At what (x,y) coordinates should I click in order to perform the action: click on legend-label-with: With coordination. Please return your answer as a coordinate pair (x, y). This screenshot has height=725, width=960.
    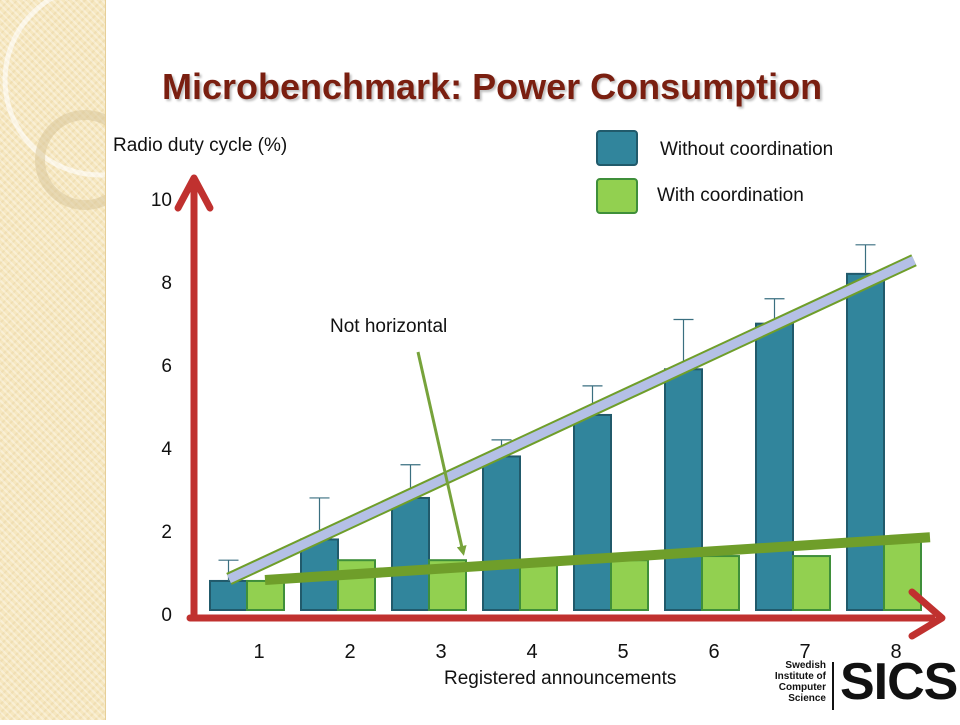
    Looking at the image, I should click on (730, 195).